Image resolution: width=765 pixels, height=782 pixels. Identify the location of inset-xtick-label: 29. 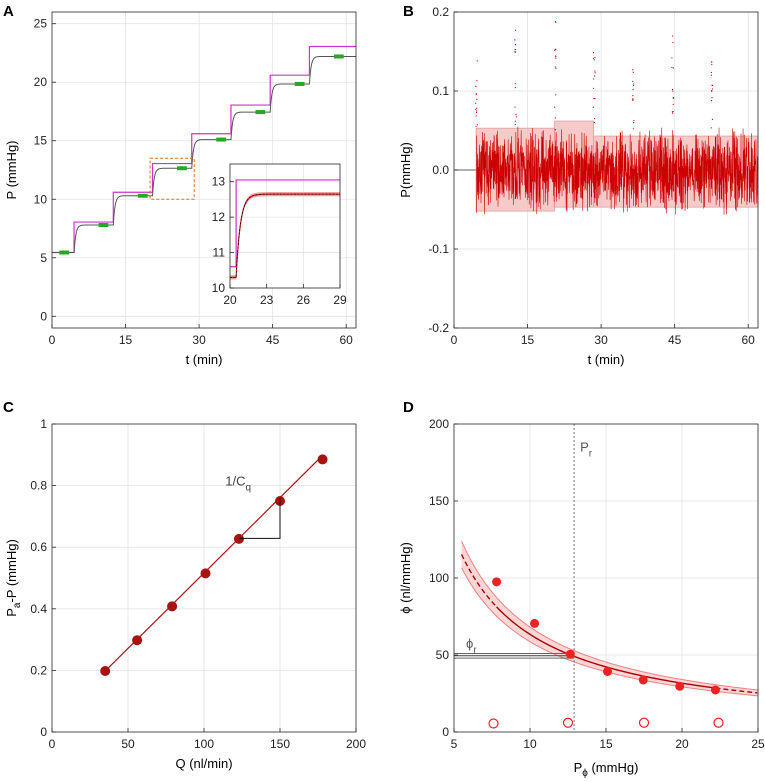
(340, 300).